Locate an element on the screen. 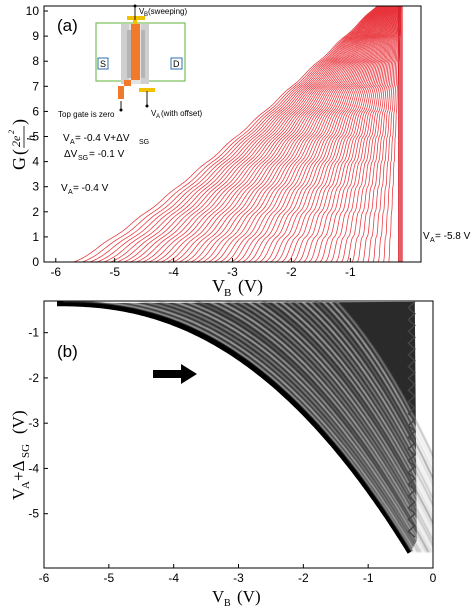  y-tick-label: 0 is located at coordinates (35, 262).